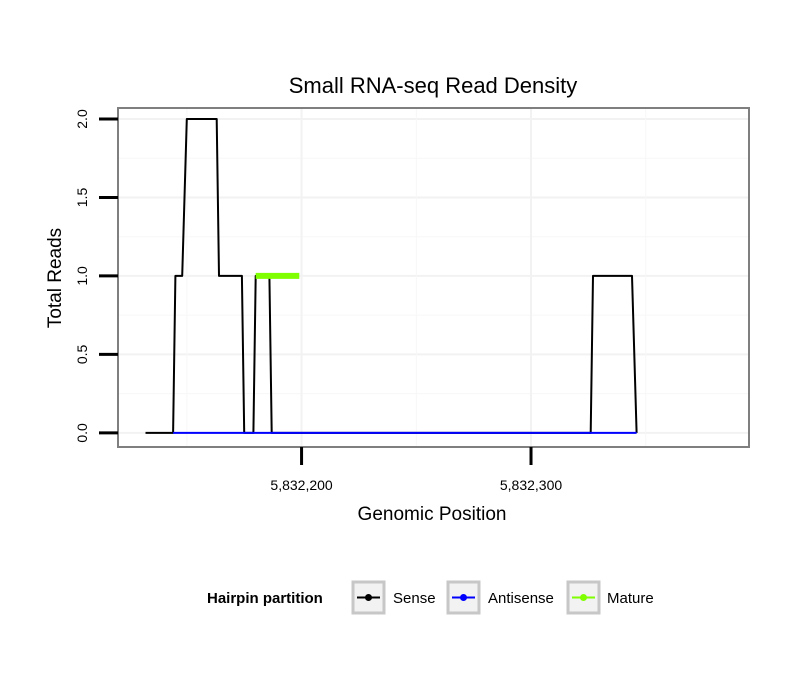 Image resolution: width=810 pixels, height=690 pixels. I want to click on legend-point-sense, so click(368, 597).